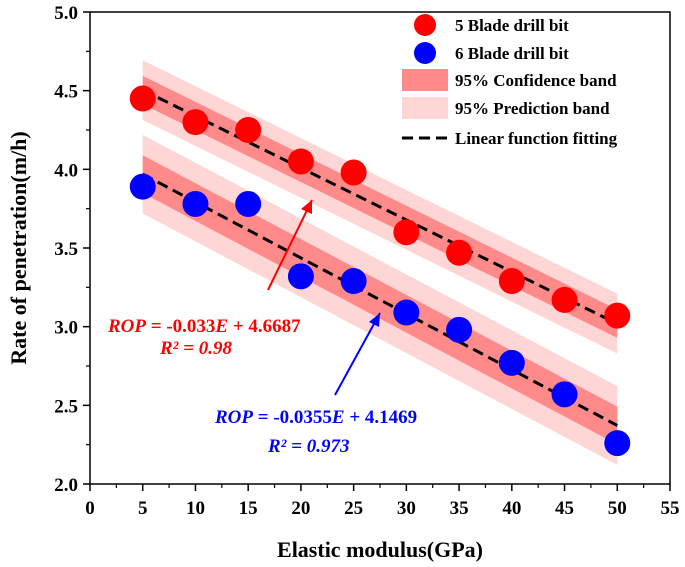 The image size is (685, 567). I want to click on y-tick-label-1: 2.5, so click(66, 406).